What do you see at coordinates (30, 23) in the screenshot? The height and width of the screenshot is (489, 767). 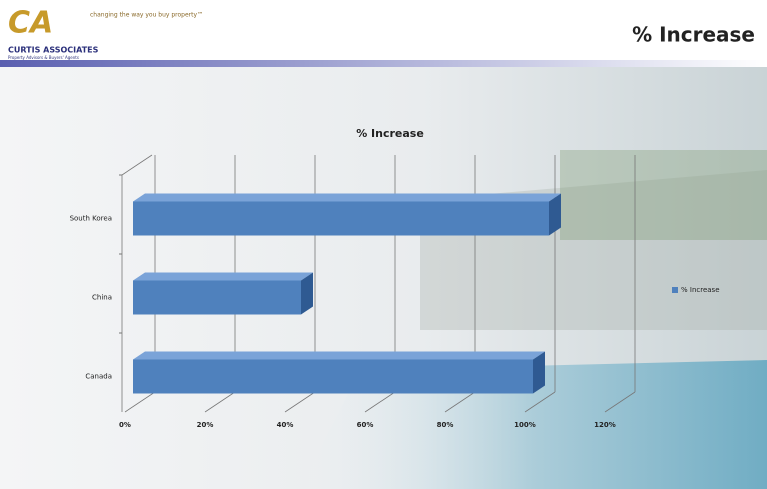 I see `logo: CA` at bounding box center [30, 23].